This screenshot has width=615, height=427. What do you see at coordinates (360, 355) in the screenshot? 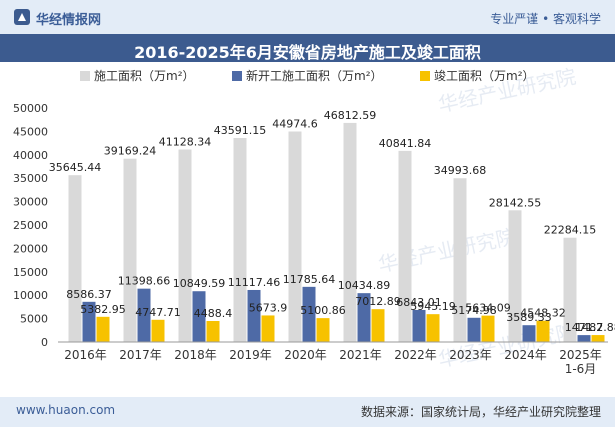
I see `x-tick-label: 2021年` at bounding box center [360, 355].